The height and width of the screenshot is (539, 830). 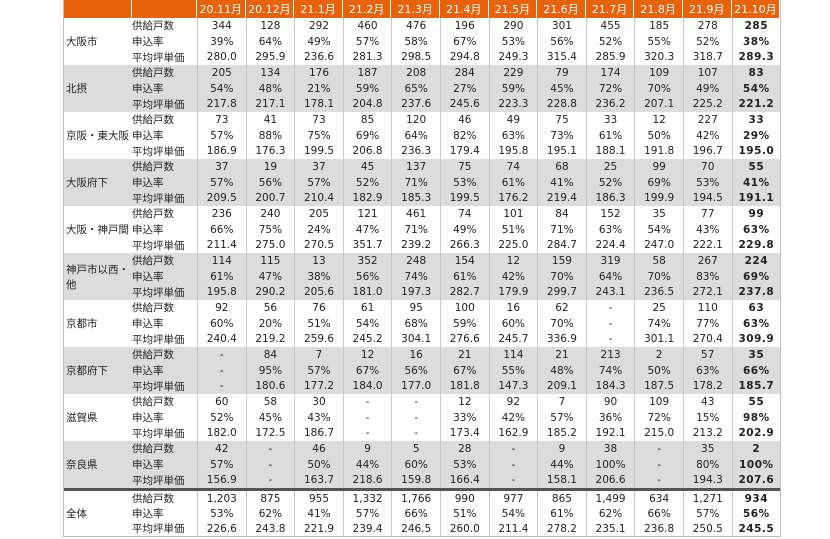 What do you see at coordinates (513, 464) in the screenshot?
I see `month-column: - - -` at bounding box center [513, 464].